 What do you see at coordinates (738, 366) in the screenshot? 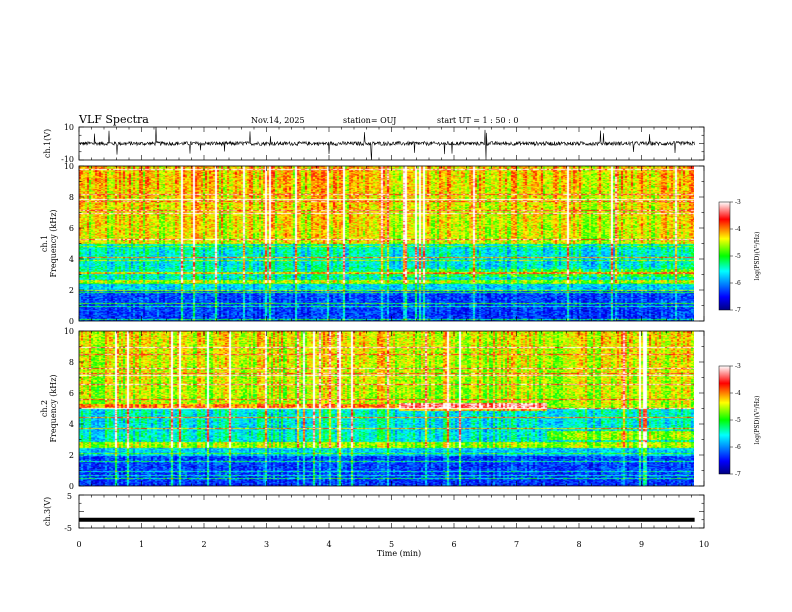
I see `ch2-colorbar-tick-label: -3` at bounding box center [738, 366].